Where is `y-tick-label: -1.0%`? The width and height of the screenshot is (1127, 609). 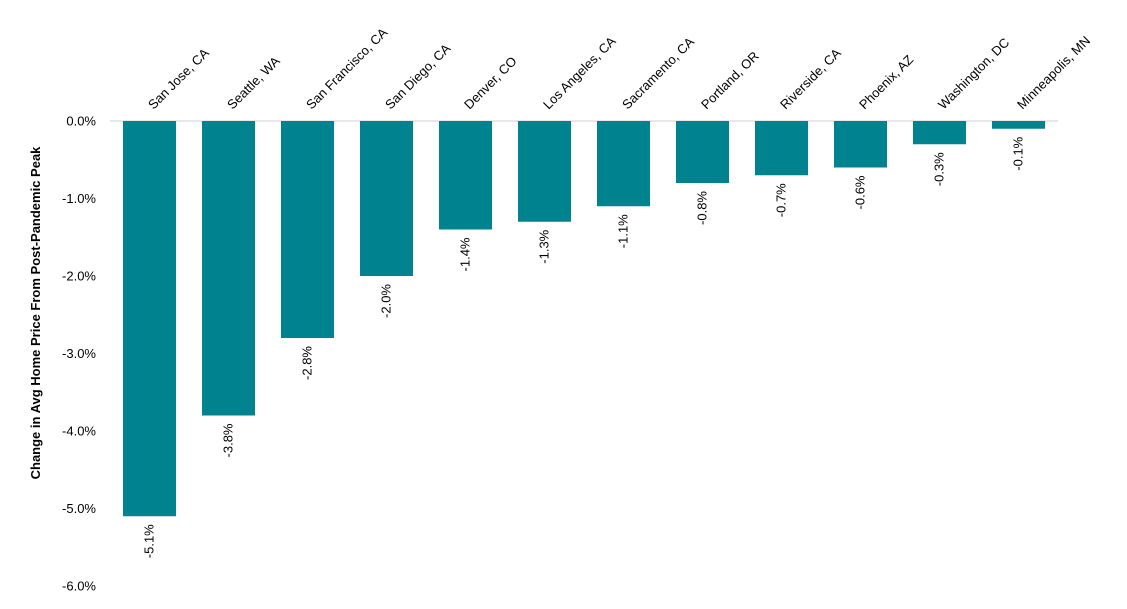 y-tick-label: -1.0% is located at coordinates (79, 198).